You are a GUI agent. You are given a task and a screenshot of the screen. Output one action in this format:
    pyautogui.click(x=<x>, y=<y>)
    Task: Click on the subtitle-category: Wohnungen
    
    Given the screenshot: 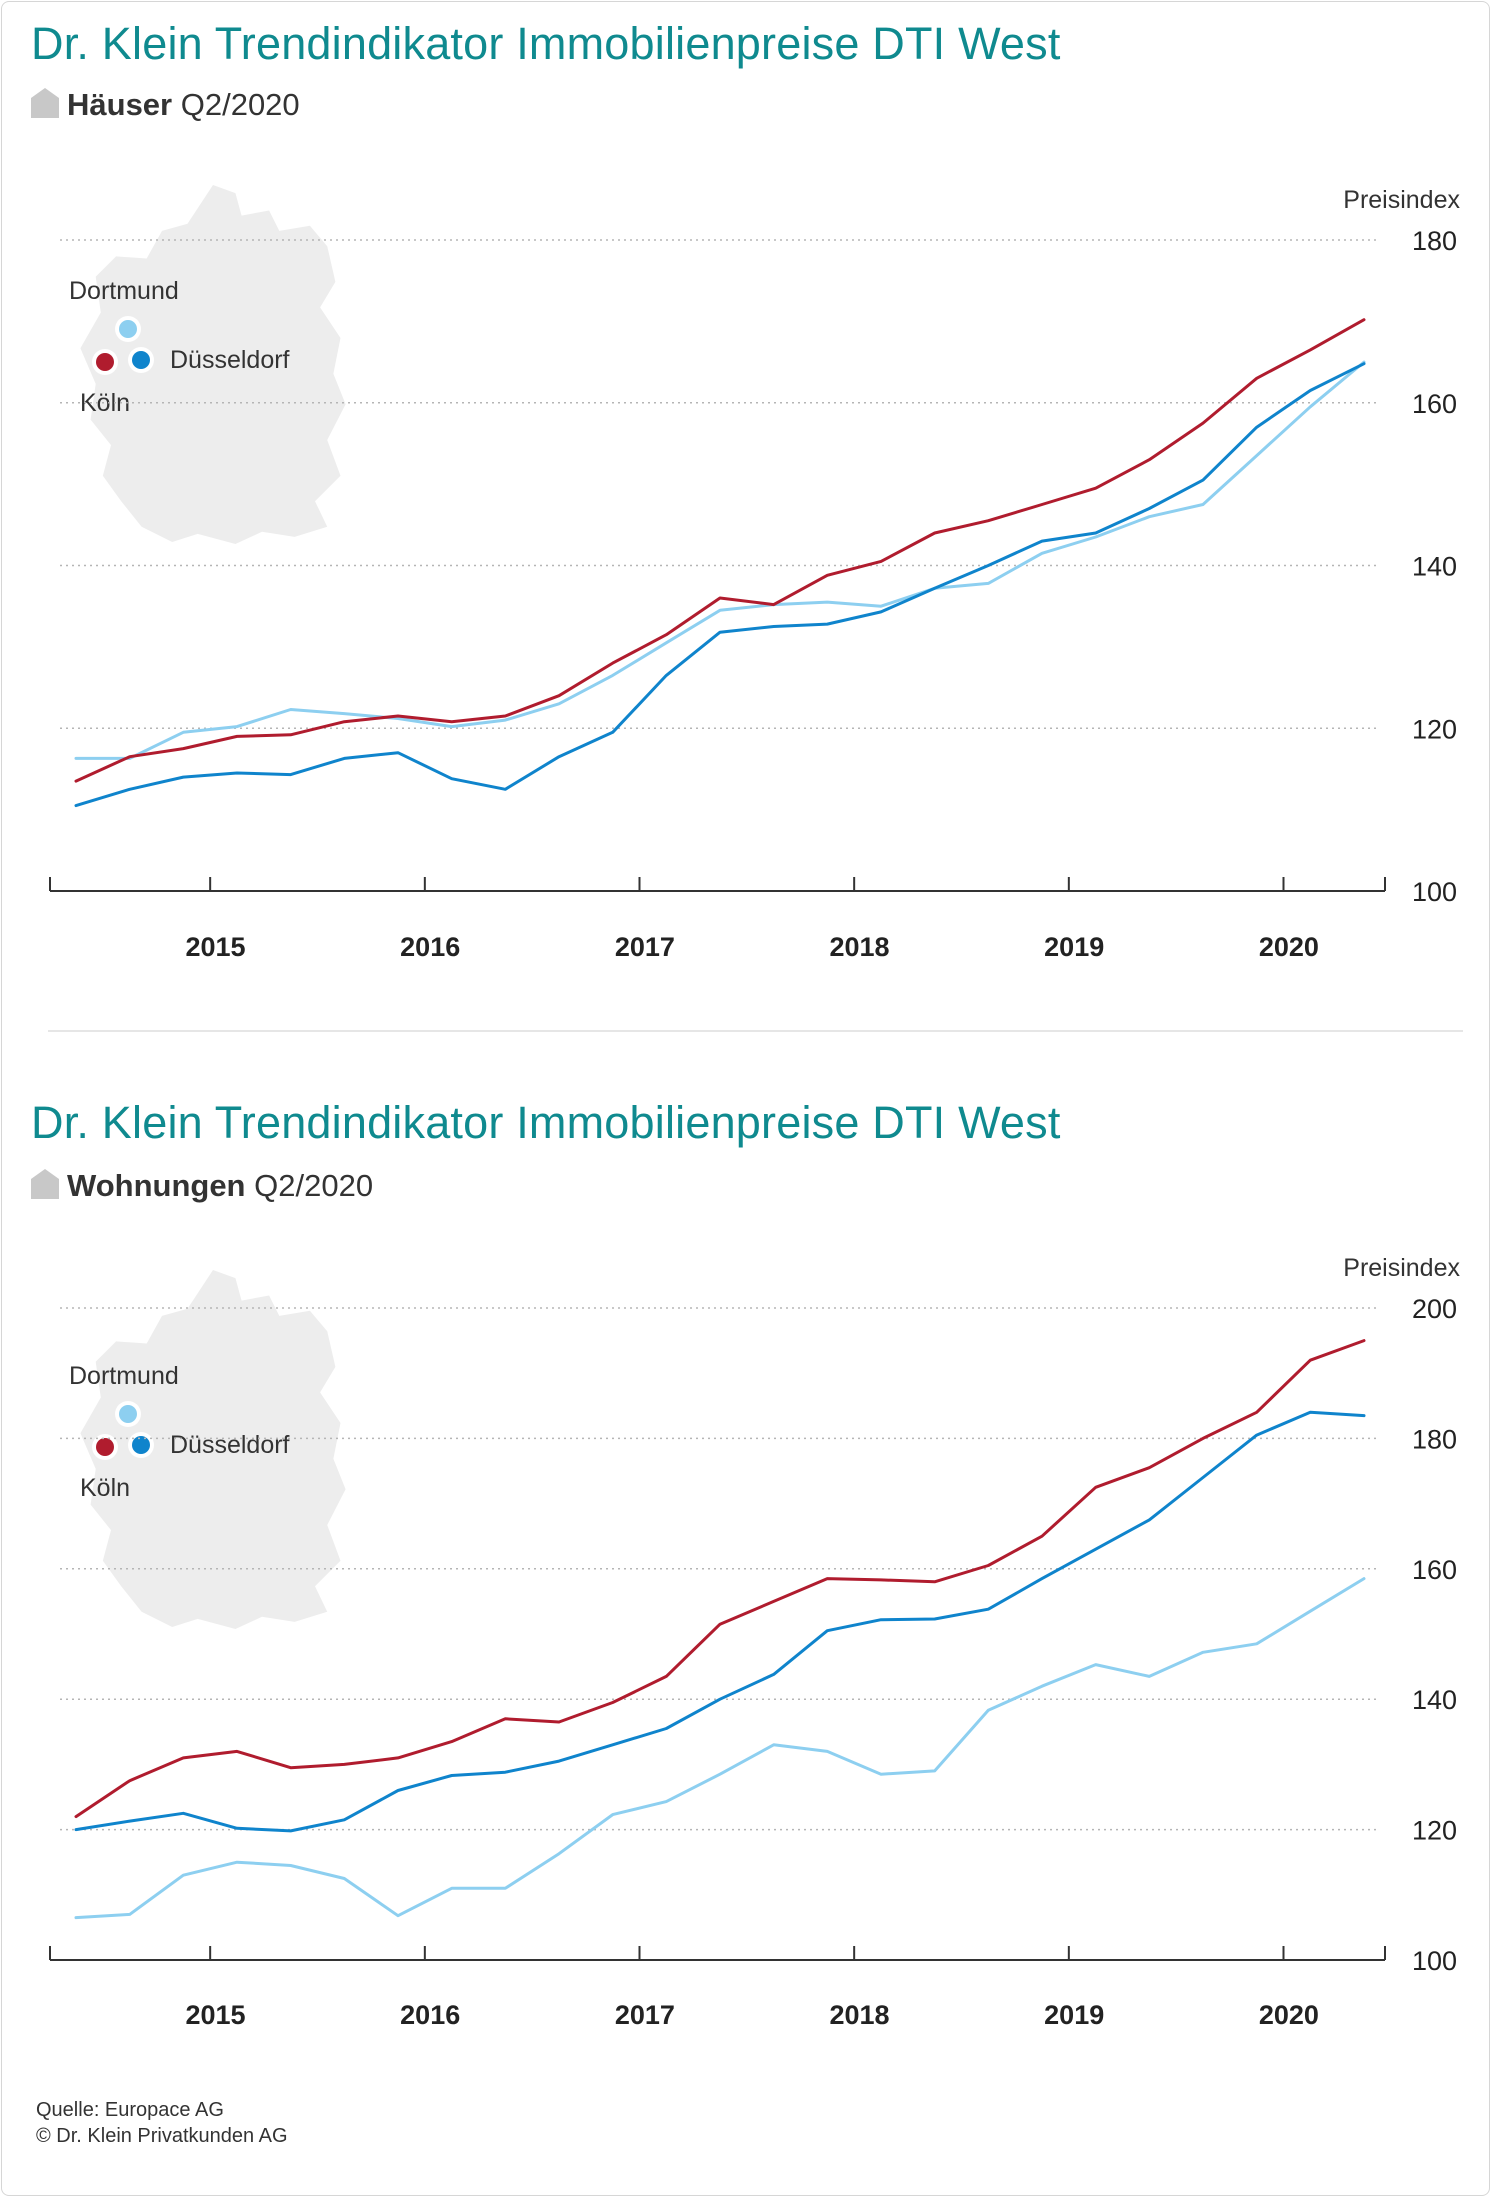 What is the action you would take?
    pyautogui.click(x=156, y=1185)
    